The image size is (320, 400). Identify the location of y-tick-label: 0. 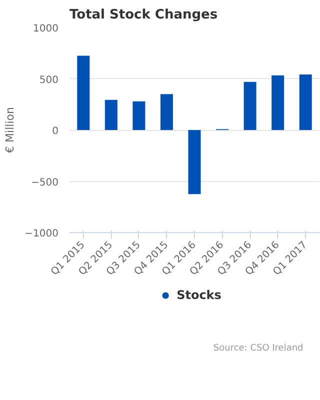
(55, 131).